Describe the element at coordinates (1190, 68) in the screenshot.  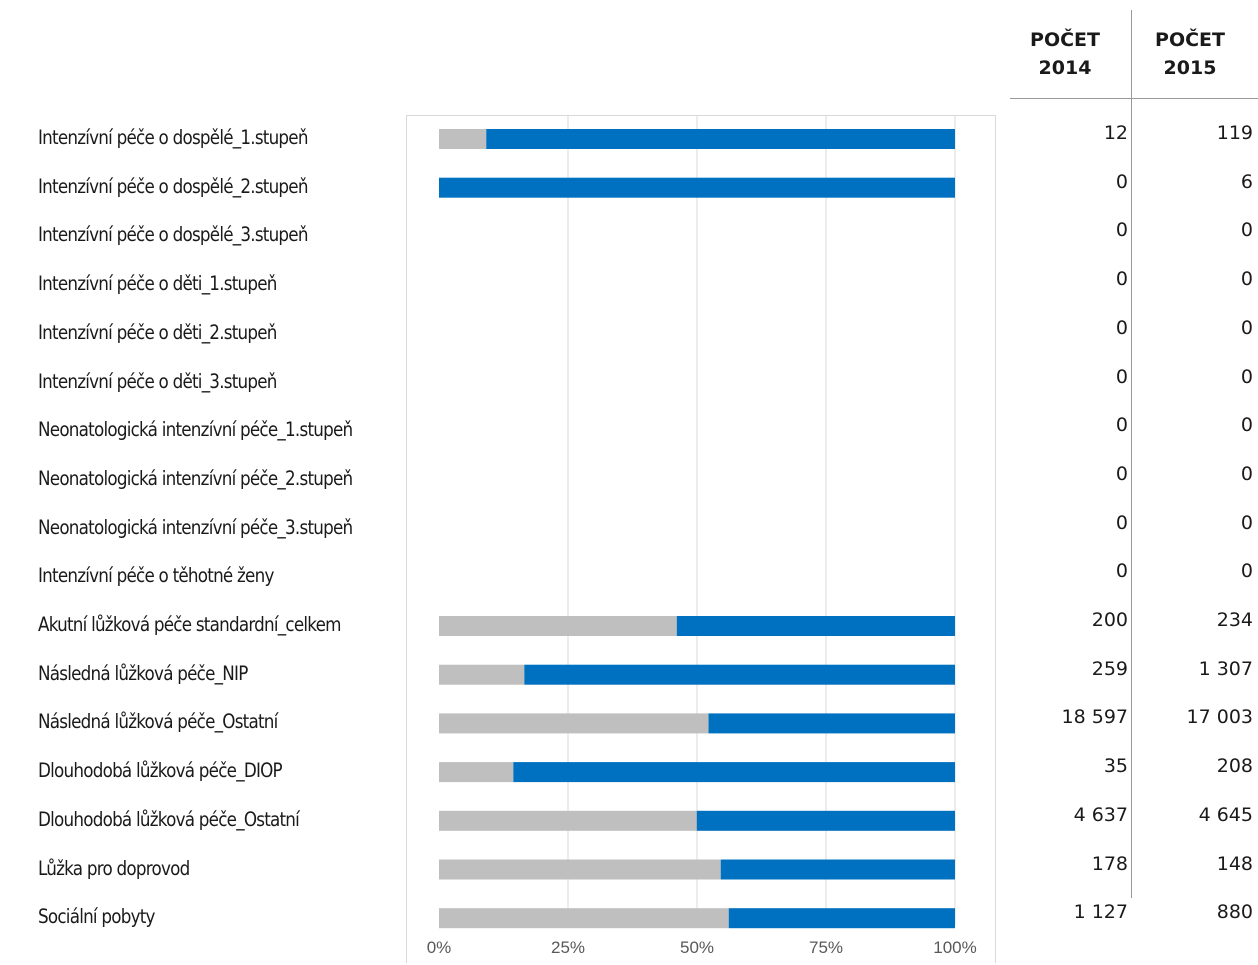
I see `header-2015-line2: 2015` at that location.